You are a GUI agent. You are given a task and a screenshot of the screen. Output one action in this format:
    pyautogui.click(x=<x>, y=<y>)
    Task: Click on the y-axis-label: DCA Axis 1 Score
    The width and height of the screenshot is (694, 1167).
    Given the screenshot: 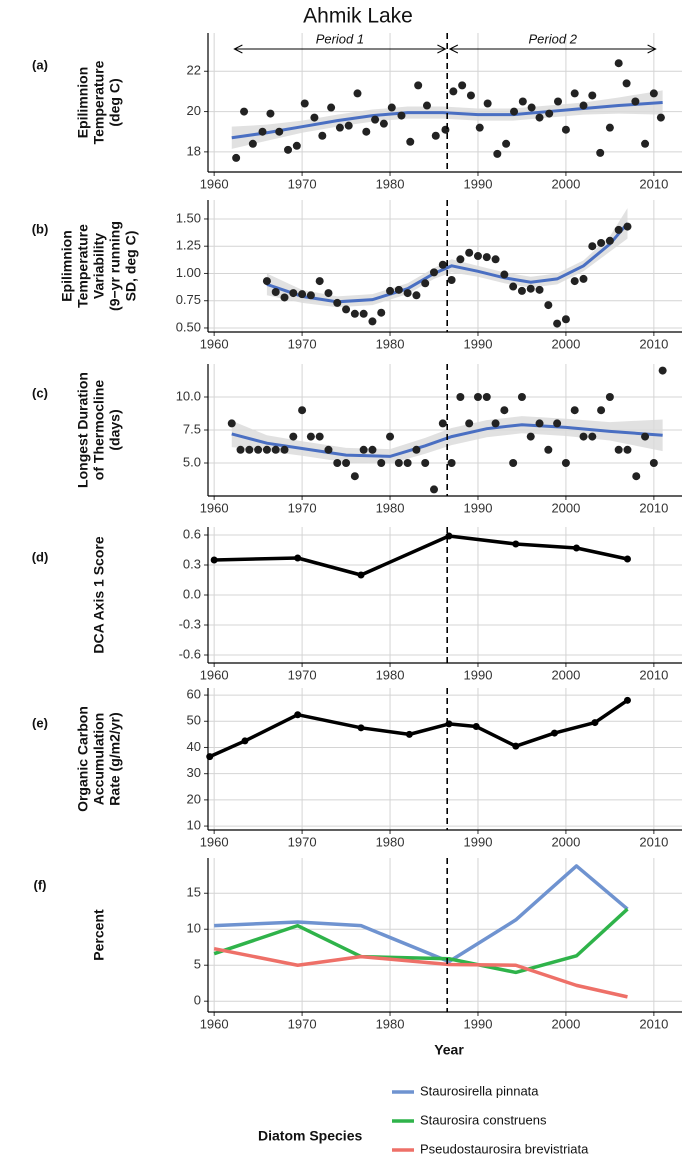 What is the action you would take?
    pyautogui.click(x=99, y=594)
    